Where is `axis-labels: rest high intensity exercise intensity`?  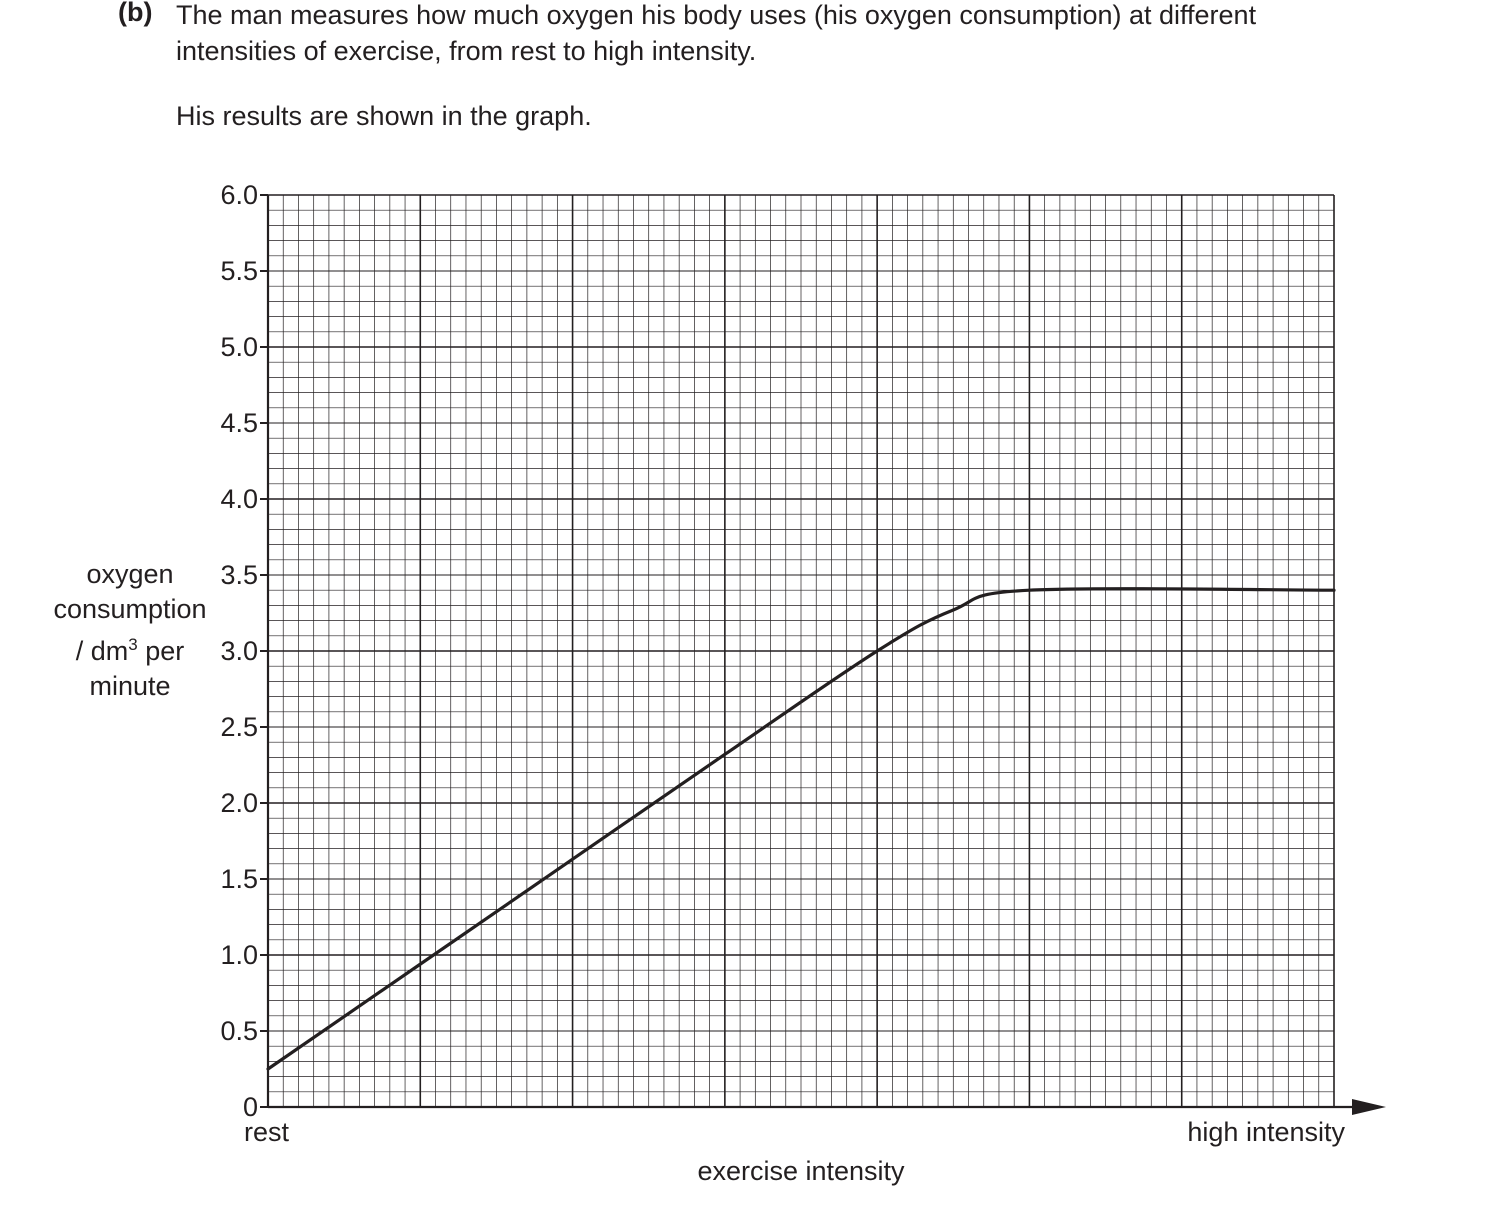 axis-labels: rest high intensity exercise intensity is located at coordinates (794, 1151).